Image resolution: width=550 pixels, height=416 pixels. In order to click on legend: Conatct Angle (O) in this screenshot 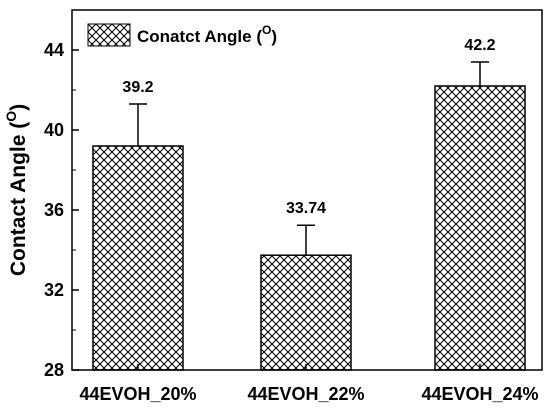, I will do `click(182, 35)`.